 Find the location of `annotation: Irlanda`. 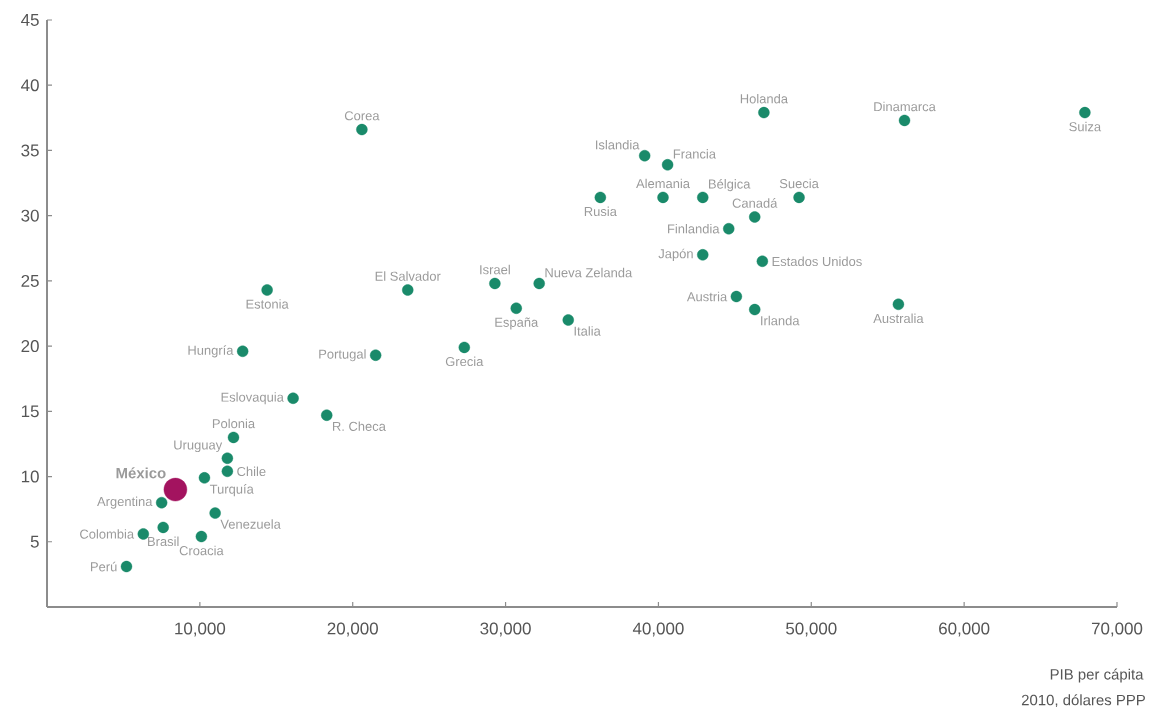

annotation: Irlanda is located at coordinates (780, 320).